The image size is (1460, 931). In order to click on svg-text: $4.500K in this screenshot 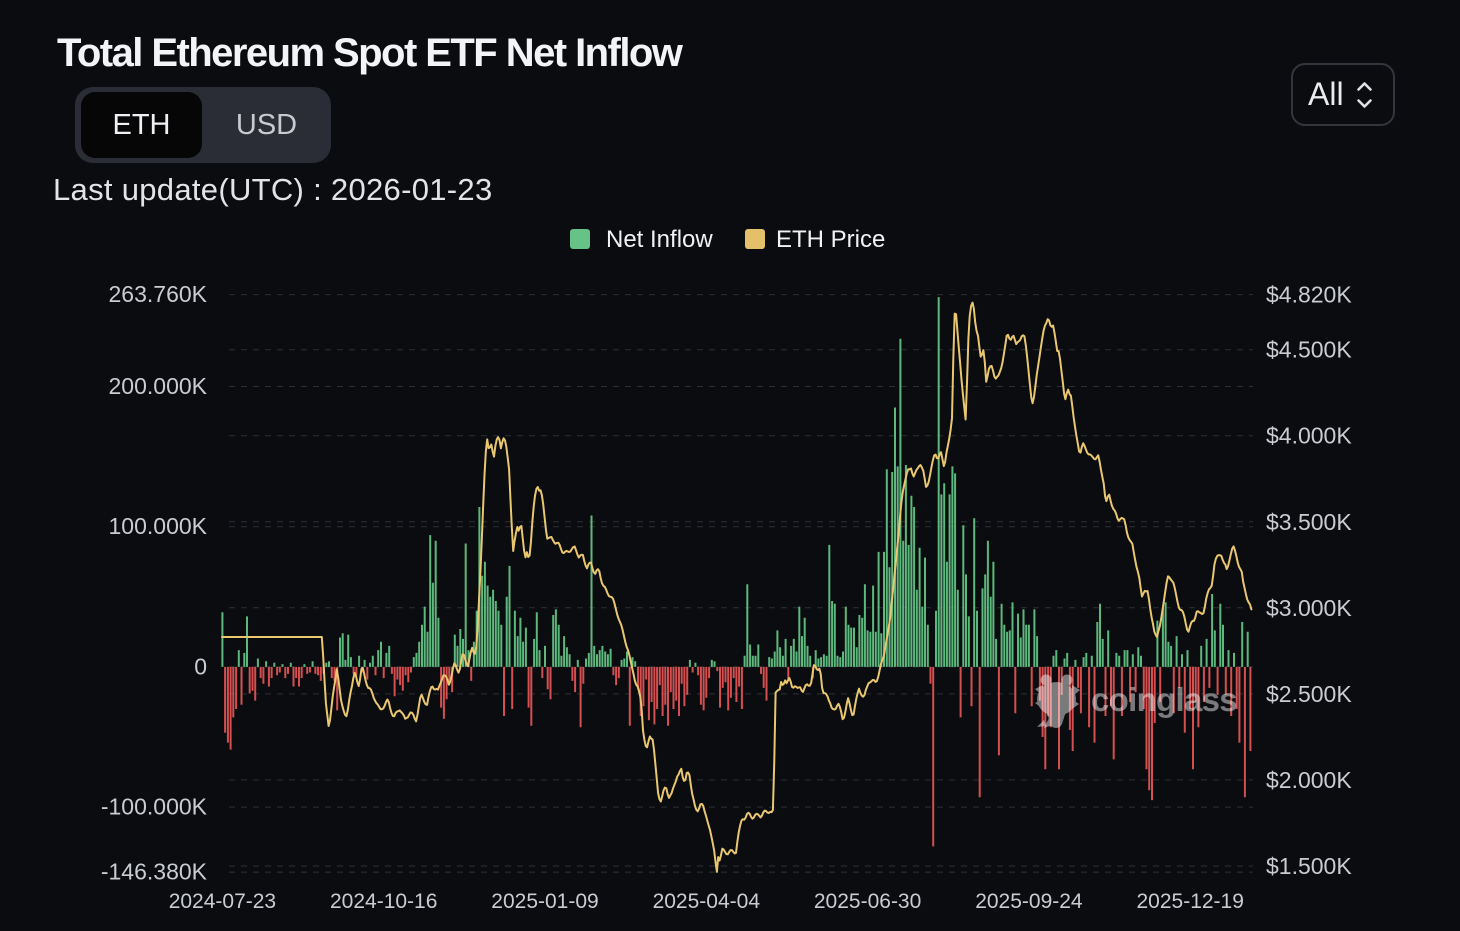, I will do `click(1309, 350)`.